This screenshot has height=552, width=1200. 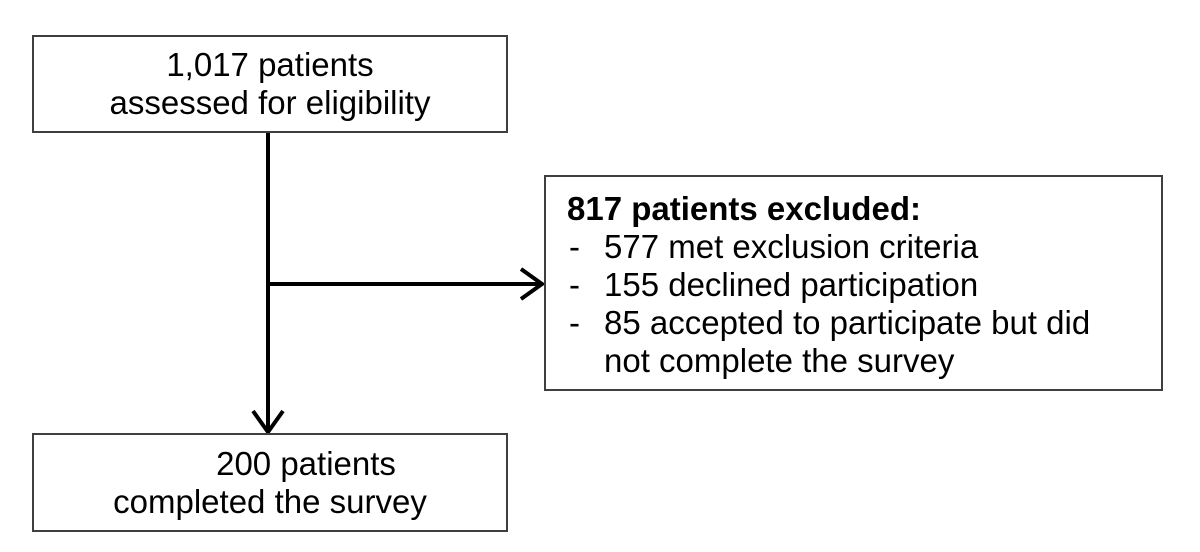 What do you see at coordinates (791, 246) in the screenshot?
I see `excluded-item-text: 577 met exclusion criteria` at bounding box center [791, 246].